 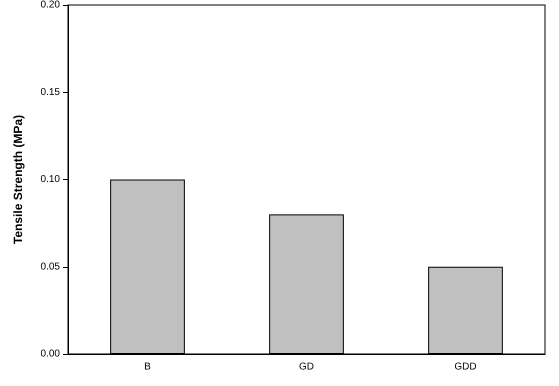 I want to click on y-tick-label: 0.10, so click(x=50, y=179).